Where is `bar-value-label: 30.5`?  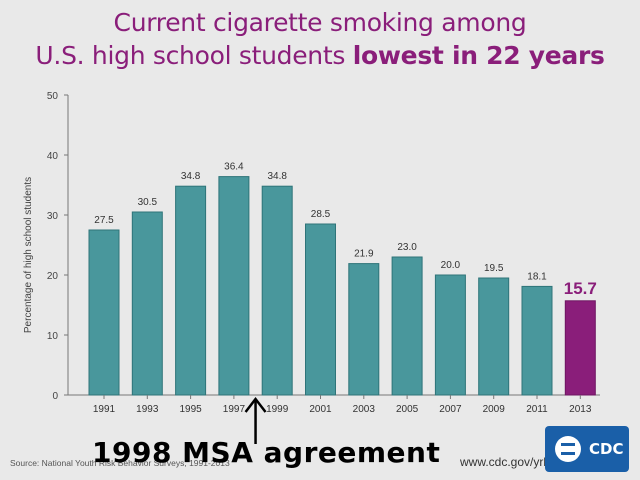
bar-value-label: 30.5 is located at coordinates (148, 202).